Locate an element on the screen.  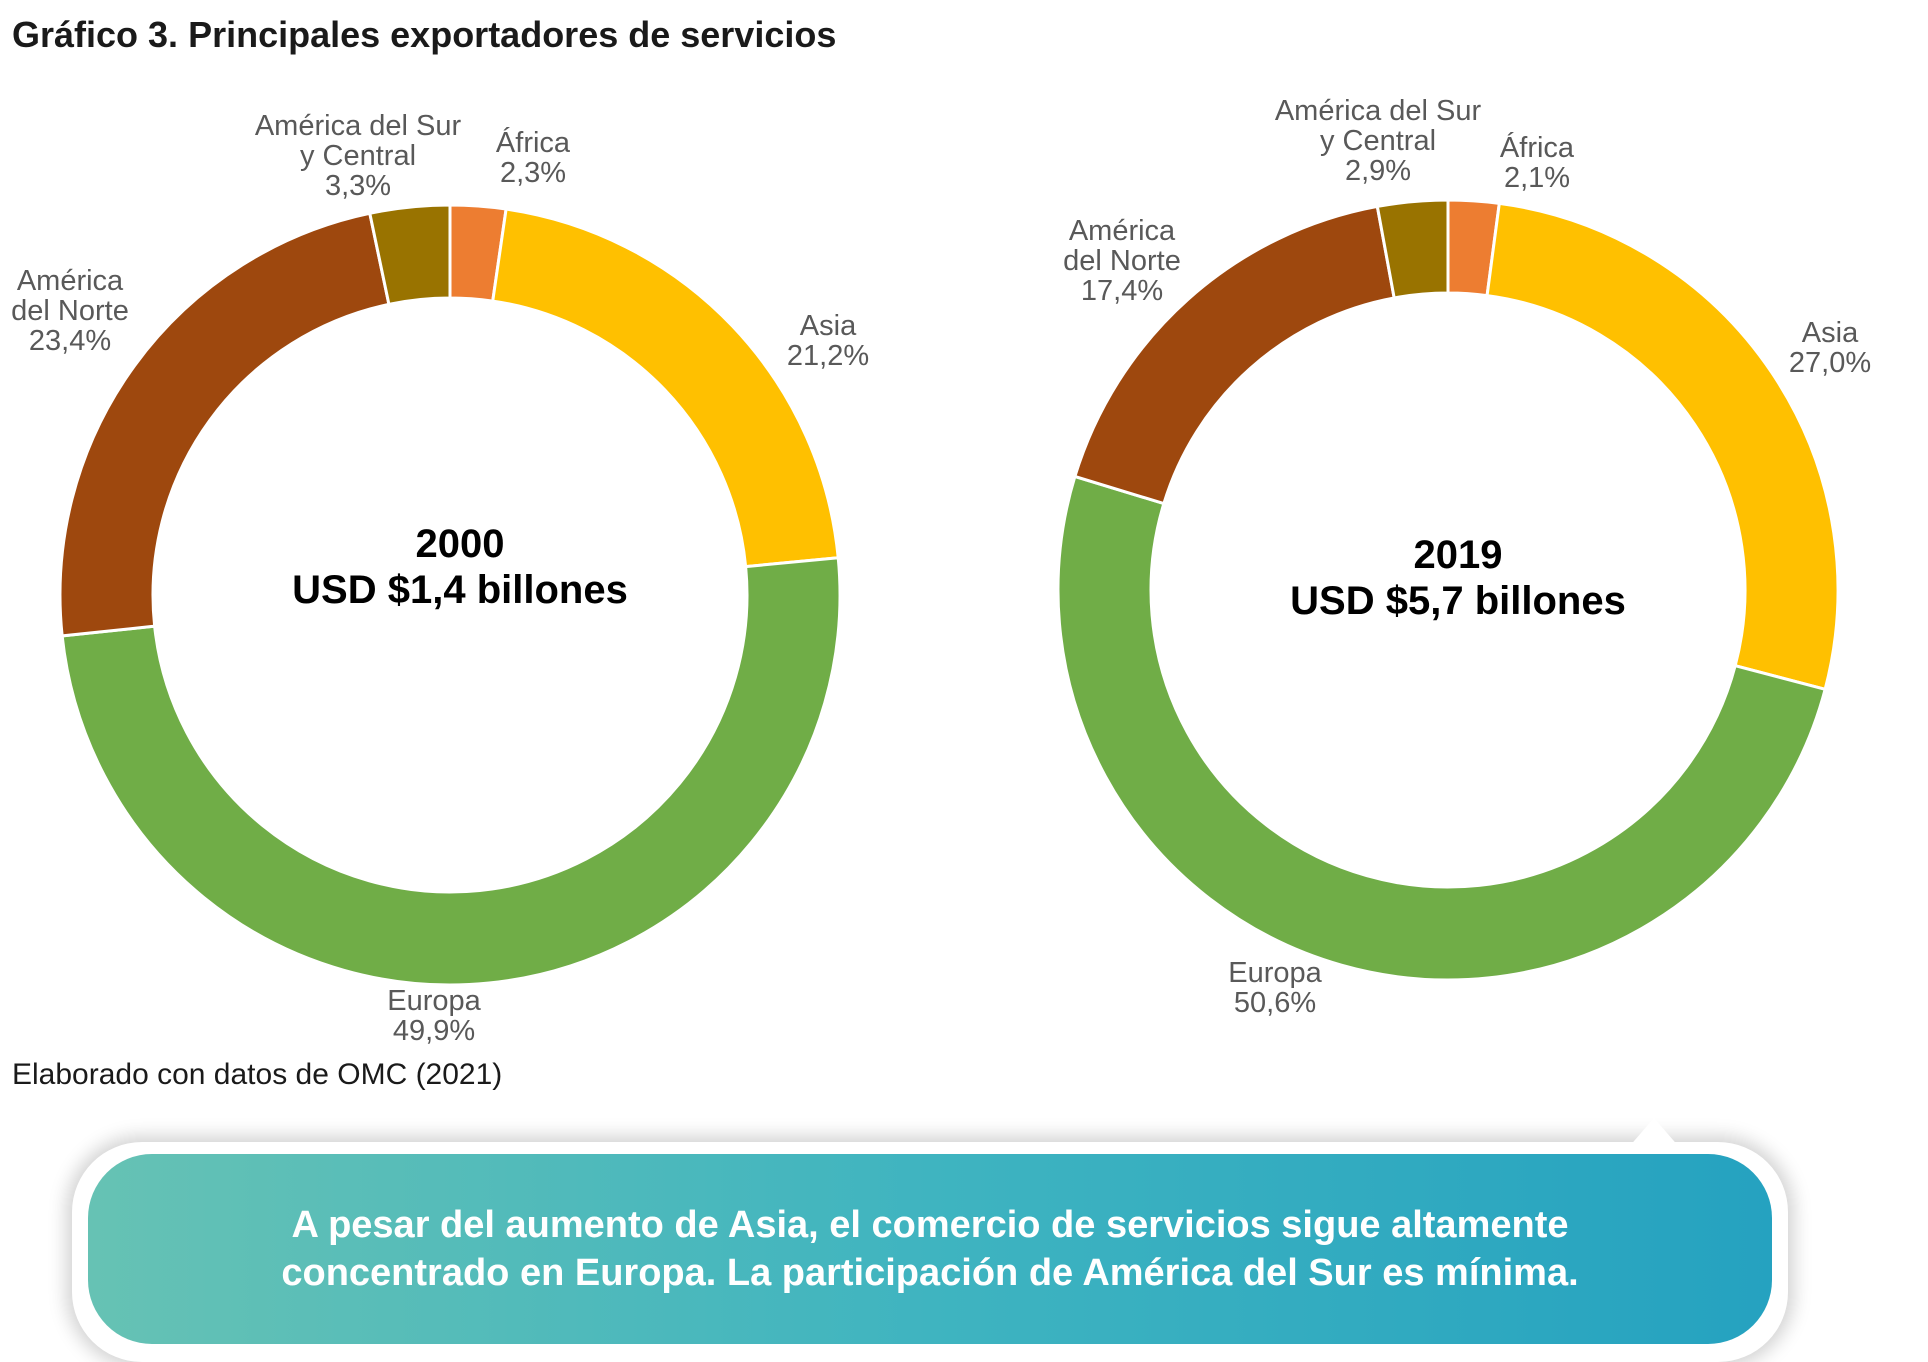
center-total: USD $1,4 billones is located at coordinates (460, 590).